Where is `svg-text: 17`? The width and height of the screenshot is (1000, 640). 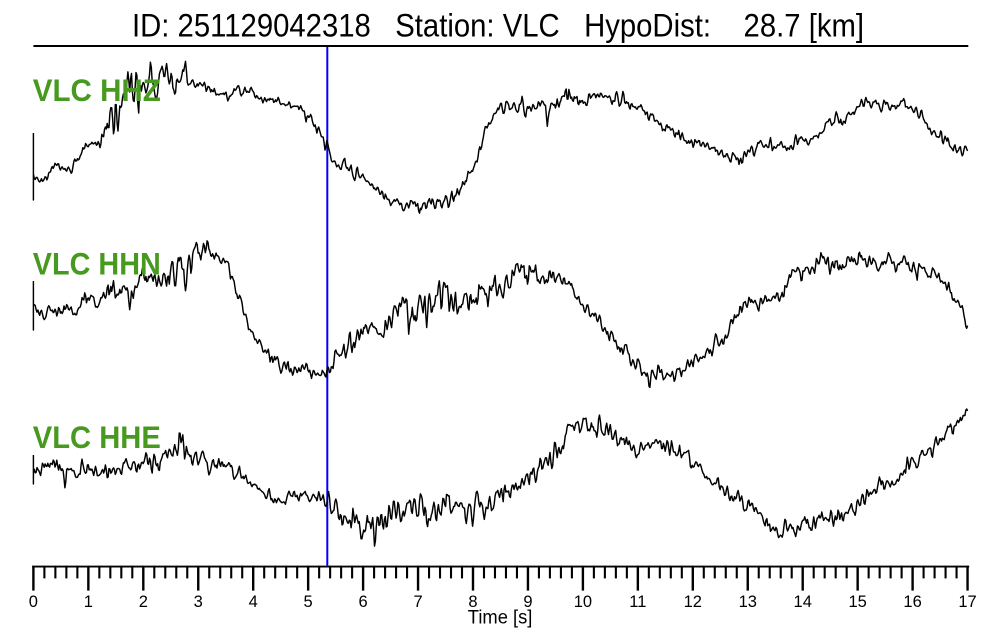 svg-text: 17 is located at coordinates (967, 602).